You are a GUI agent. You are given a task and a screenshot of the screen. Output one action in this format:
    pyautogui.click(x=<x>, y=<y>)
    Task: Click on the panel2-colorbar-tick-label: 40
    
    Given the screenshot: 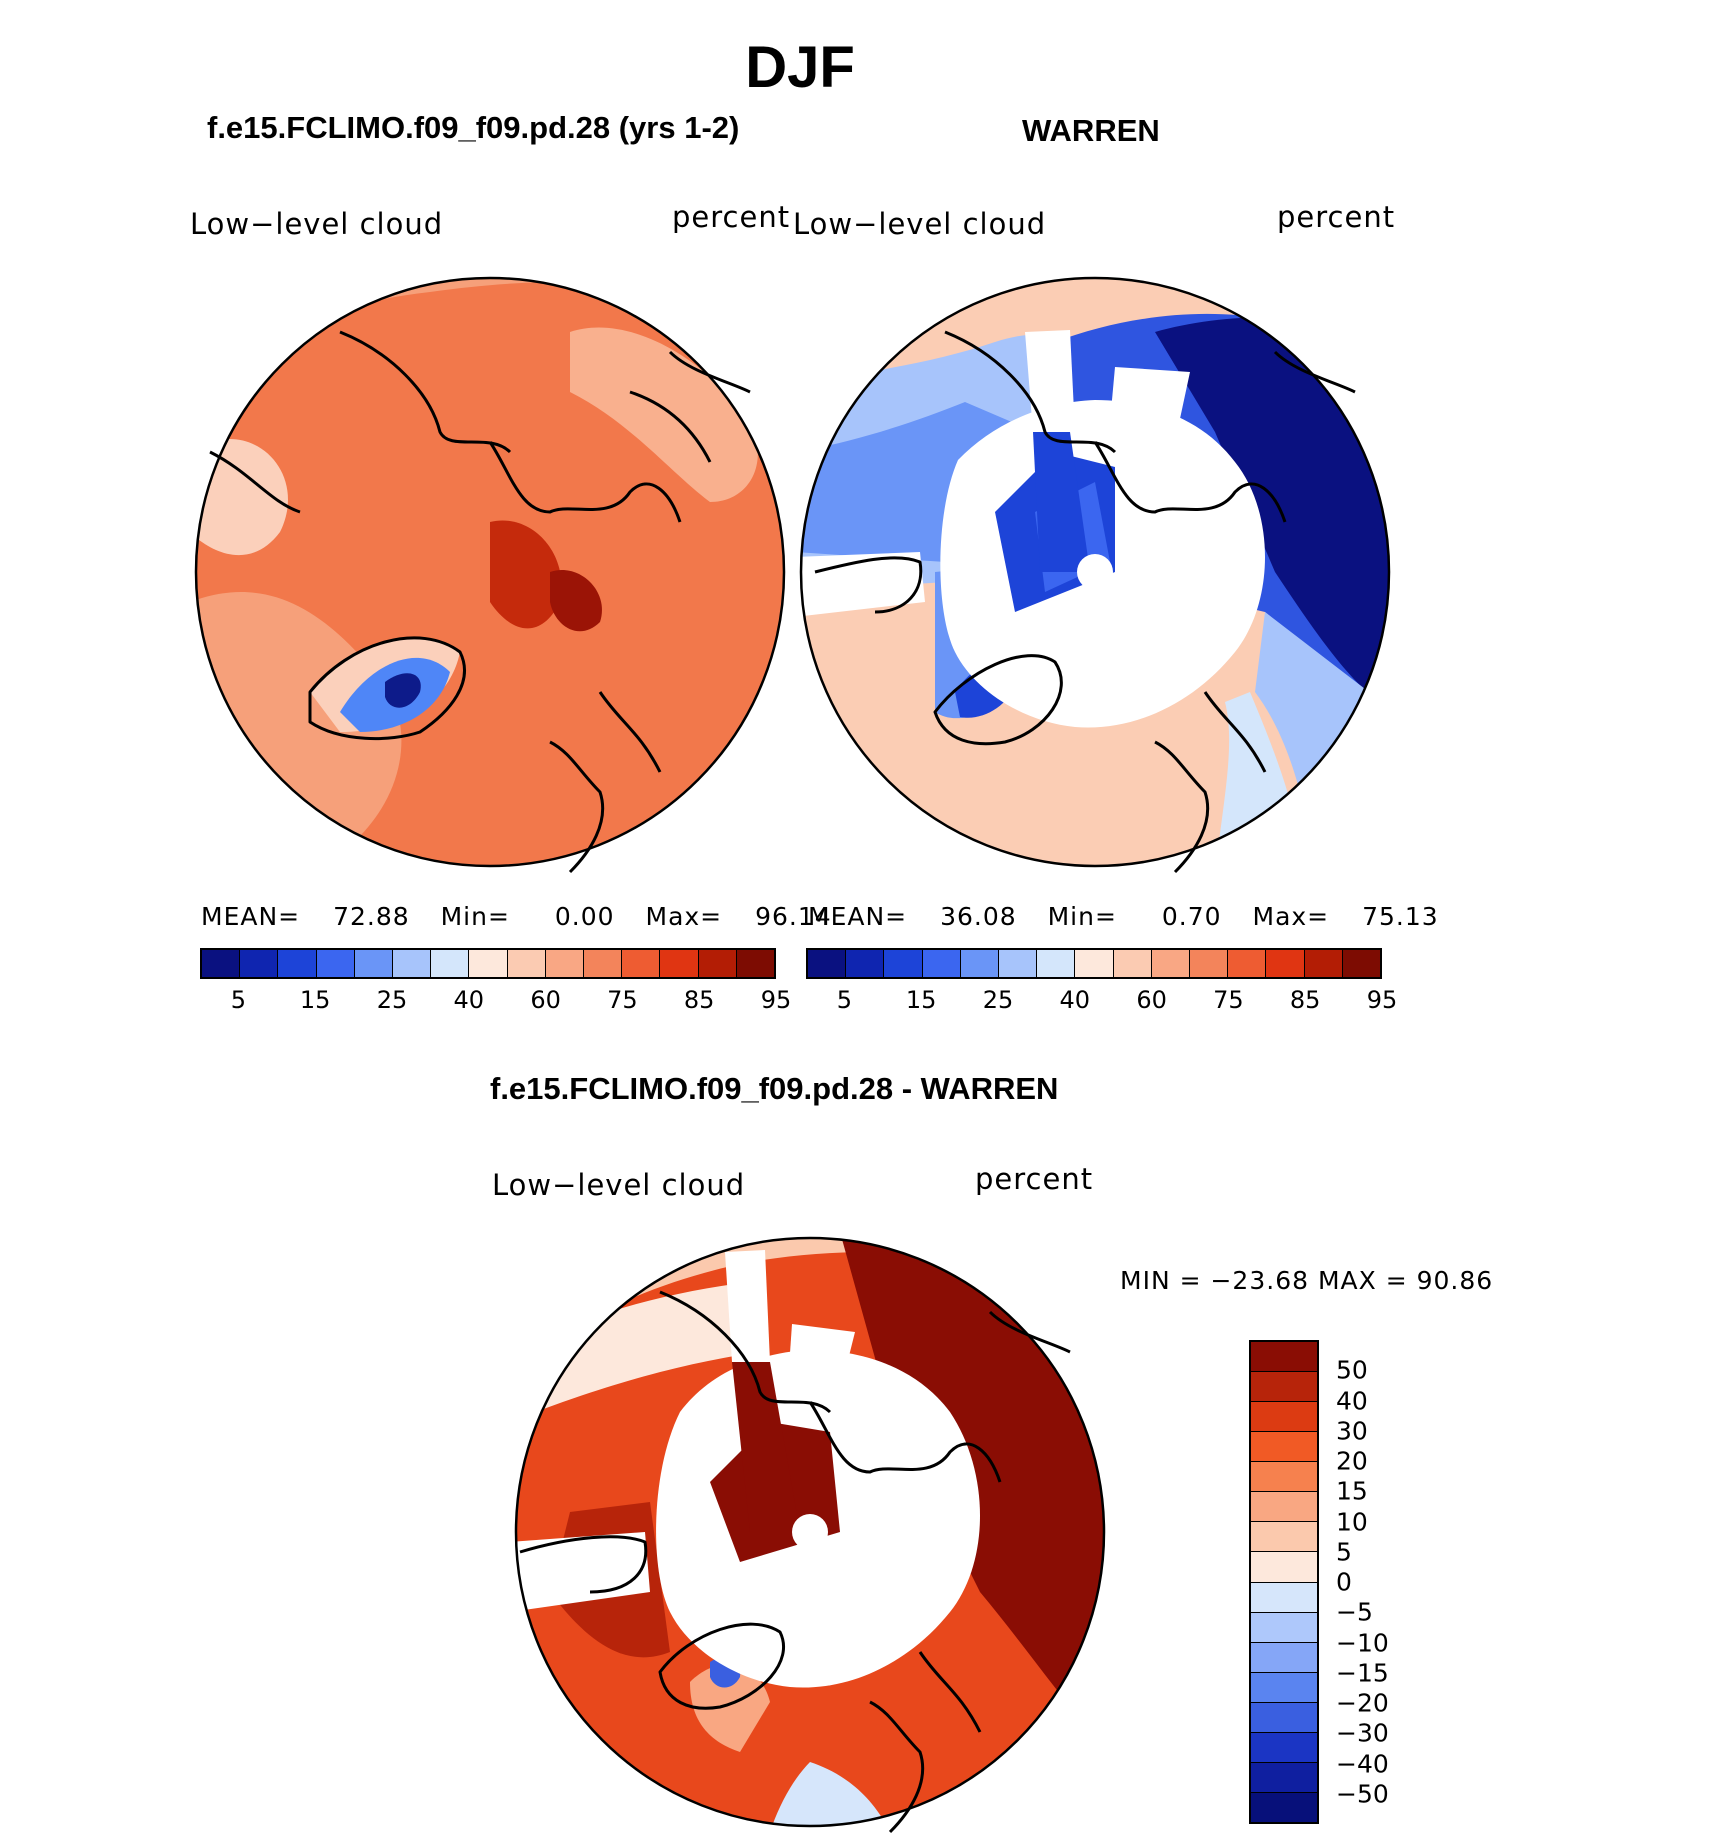 What is the action you would take?
    pyautogui.click(x=1075, y=1000)
    